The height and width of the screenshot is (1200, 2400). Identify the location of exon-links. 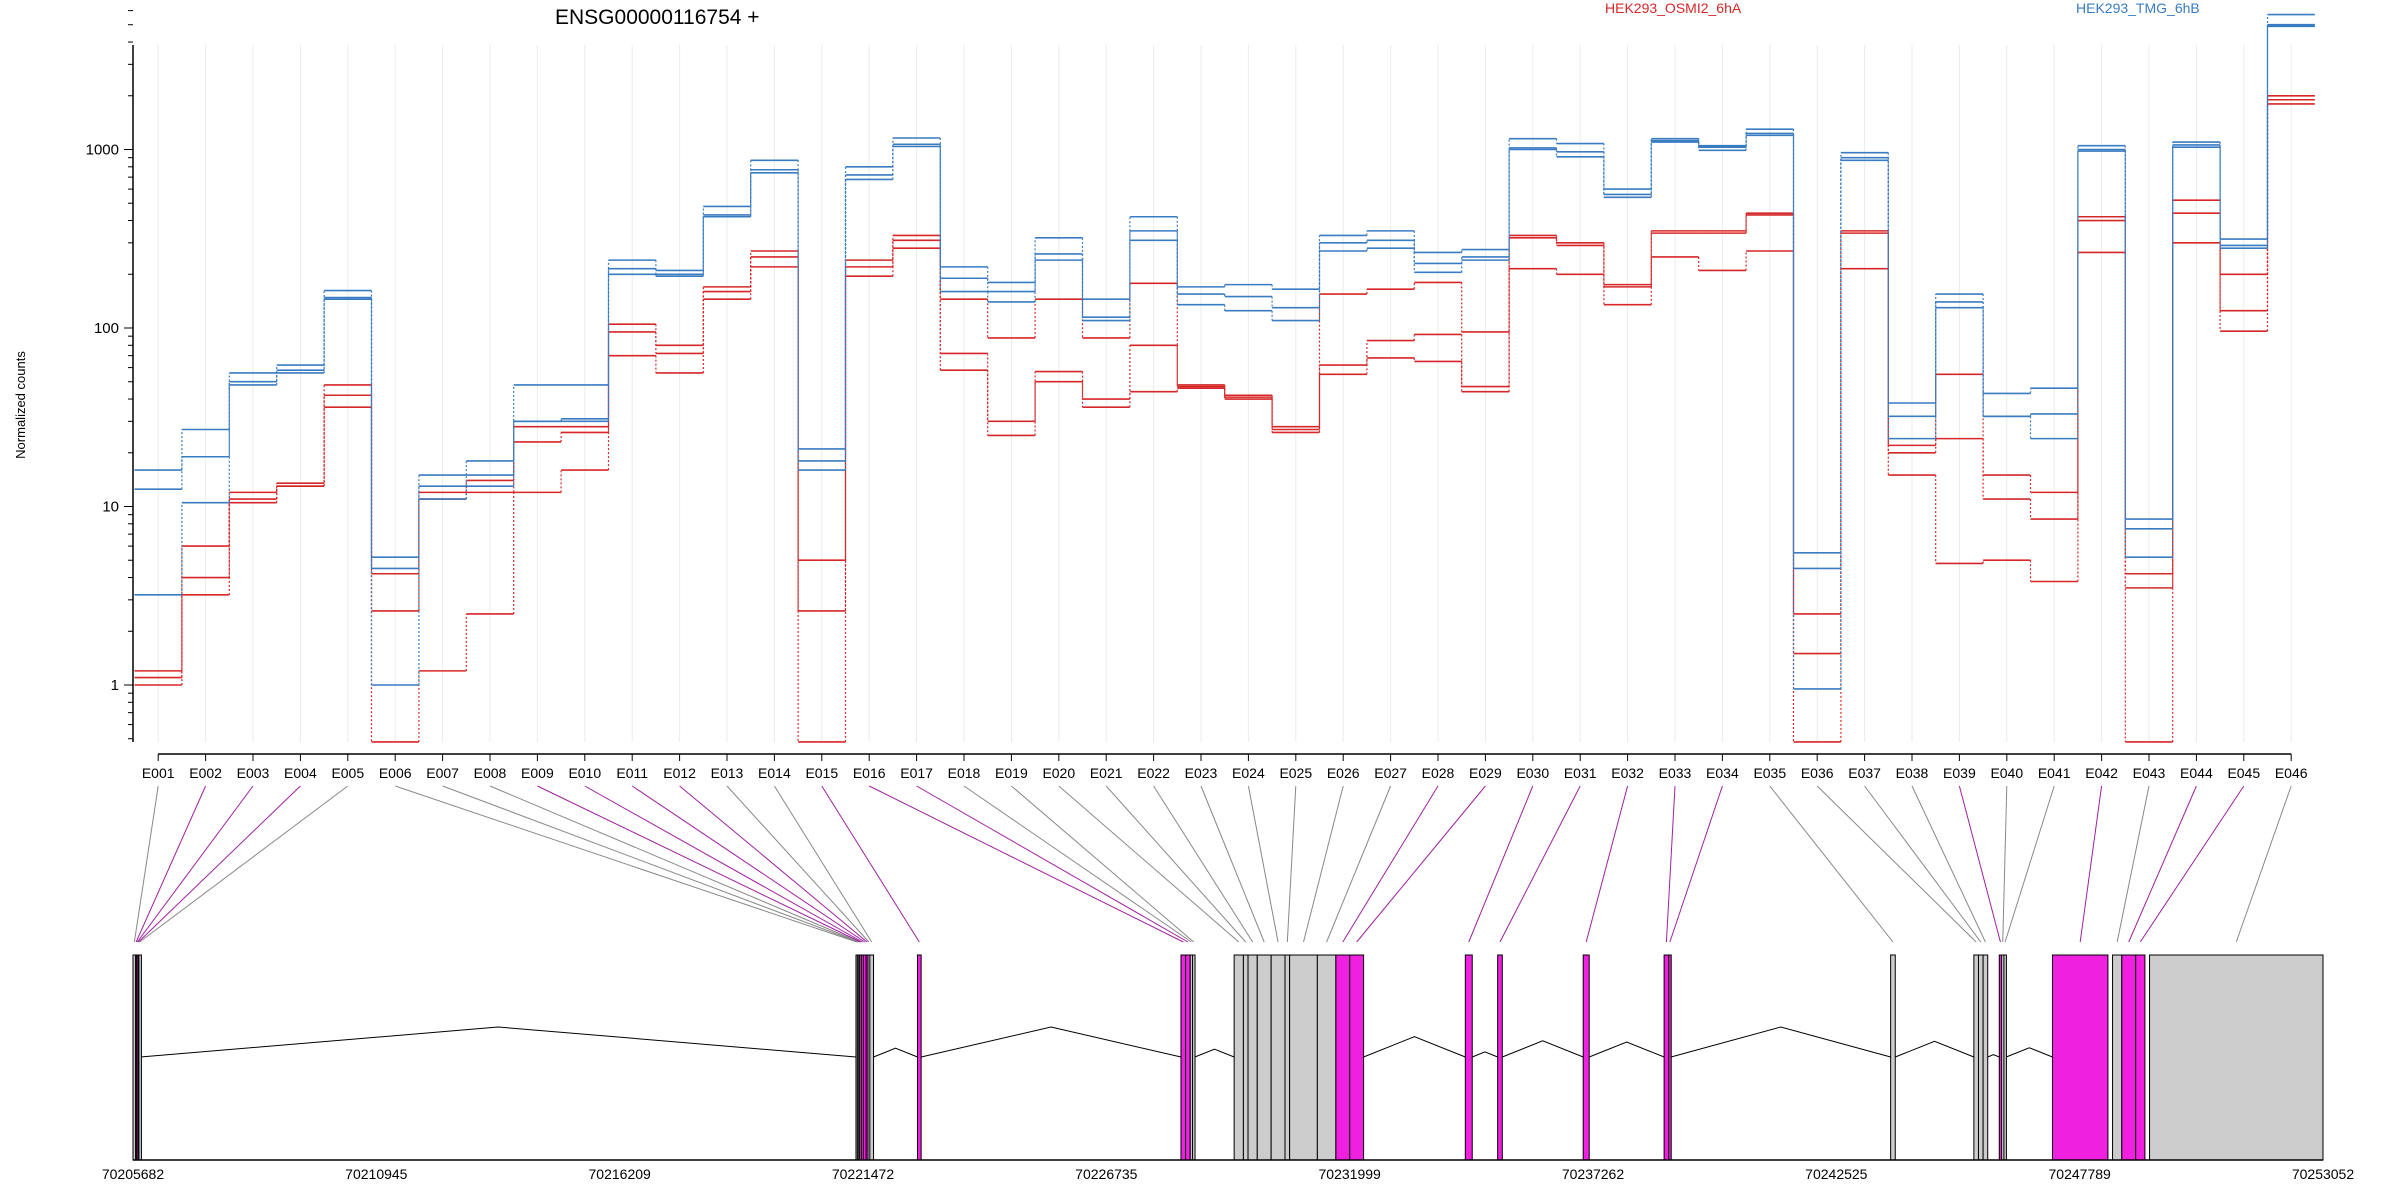
(1212, 864).